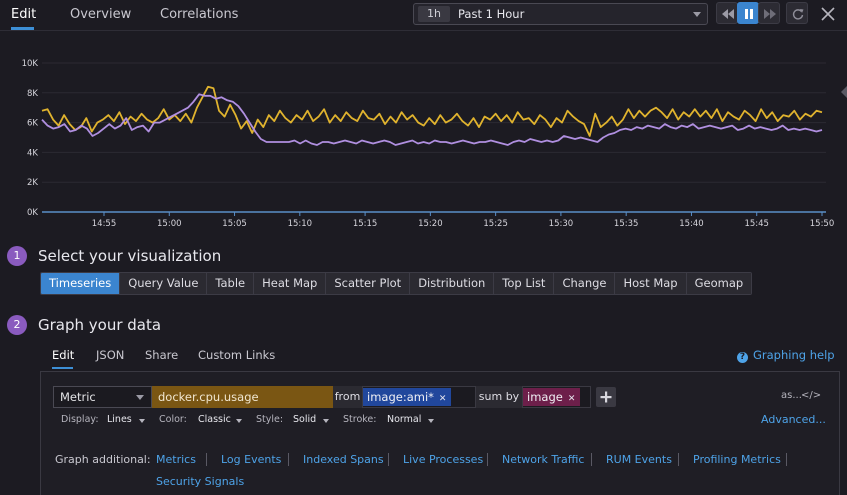  Describe the element at coordinates (560, 14) in the screenshot. I see `time-range-select: 1h Past 1 Hour` at that location.